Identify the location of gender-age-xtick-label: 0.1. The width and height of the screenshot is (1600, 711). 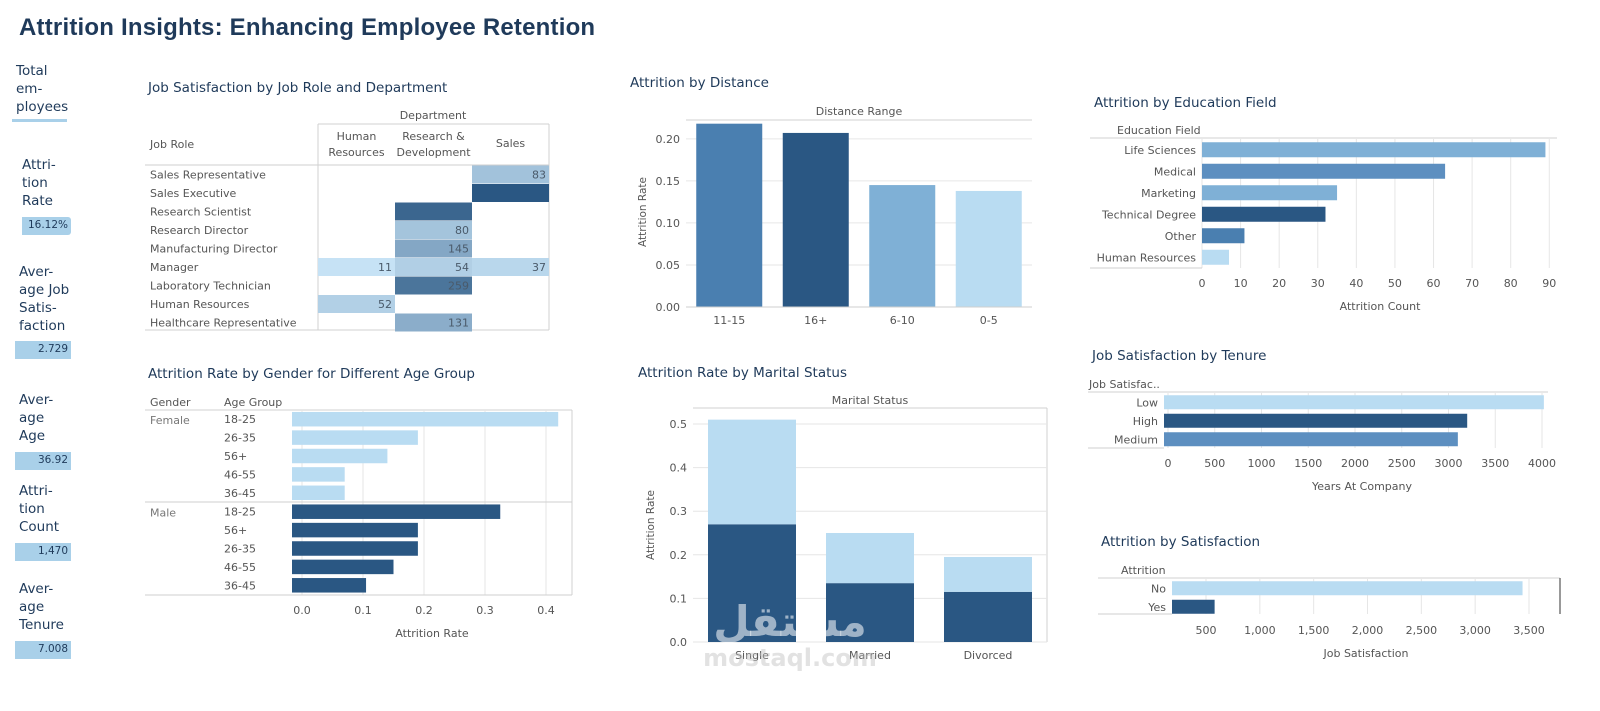
(363, 610).